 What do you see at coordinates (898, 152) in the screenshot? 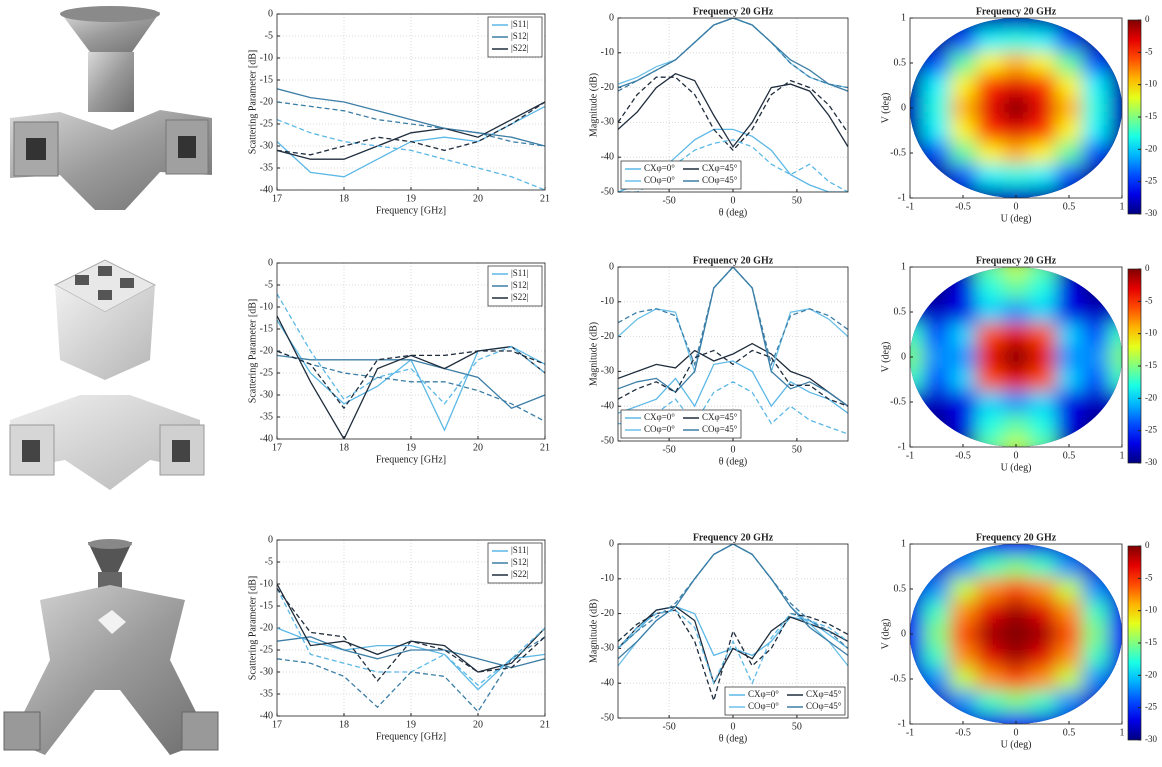
I see `y-tick-label: -0.5` at bounding box center [898, 152].